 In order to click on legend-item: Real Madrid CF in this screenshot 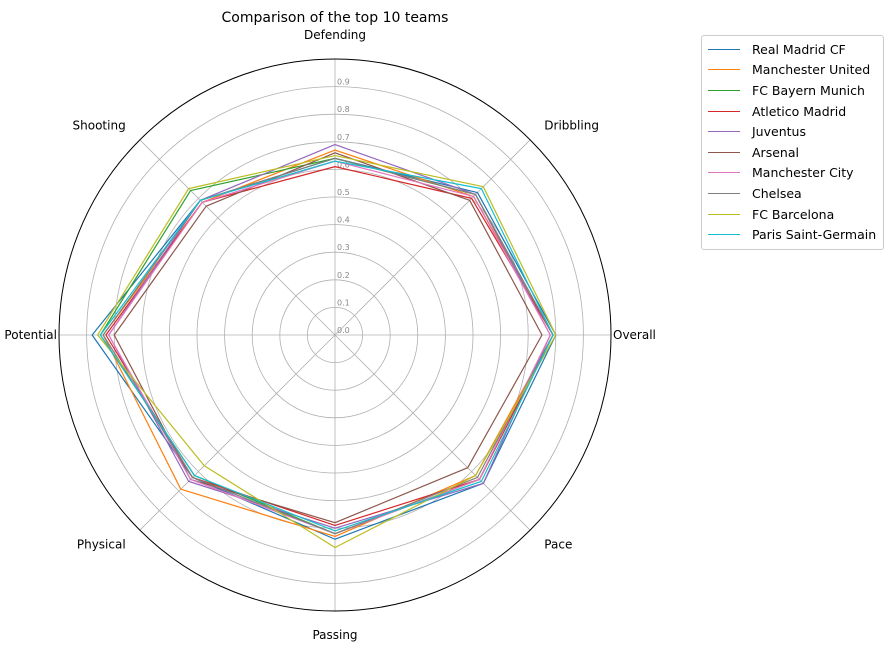, I will do `click(792, 49)`.